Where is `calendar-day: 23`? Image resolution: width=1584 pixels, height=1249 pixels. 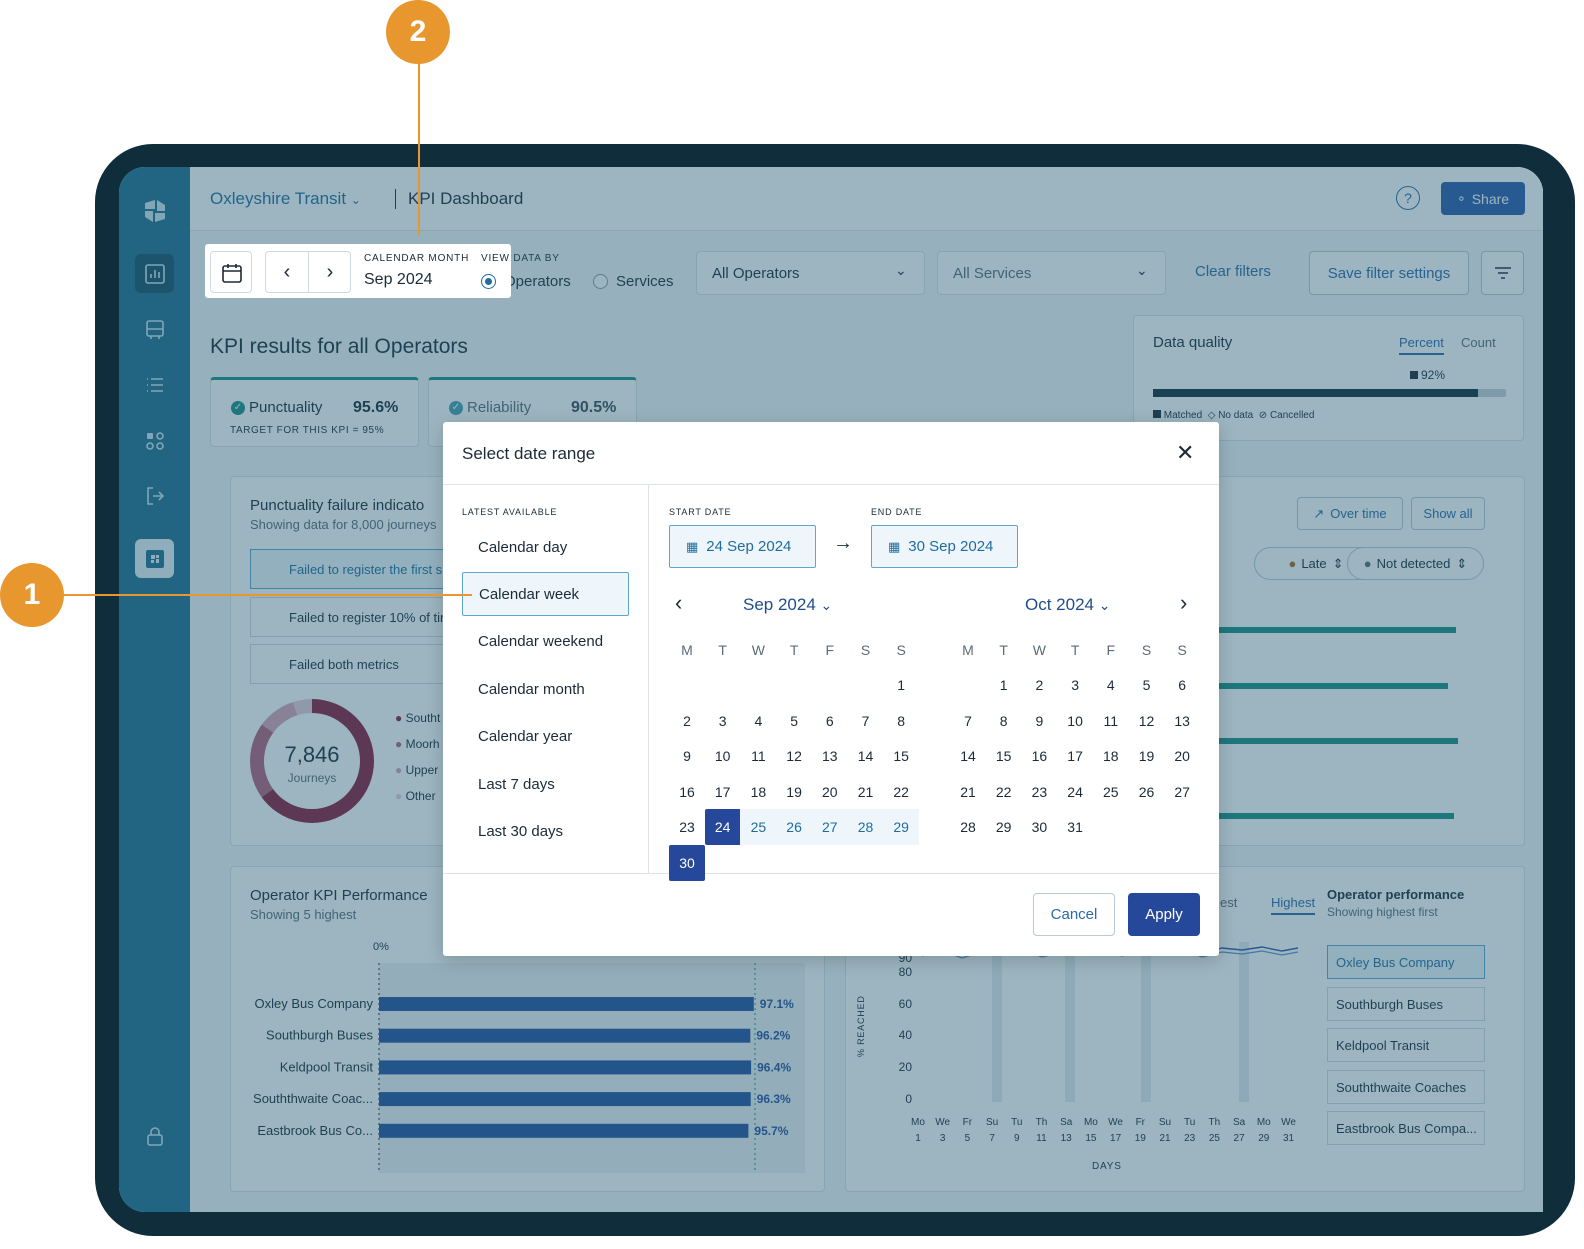
calendar-day: 23 is located at coordinates (687, 827).